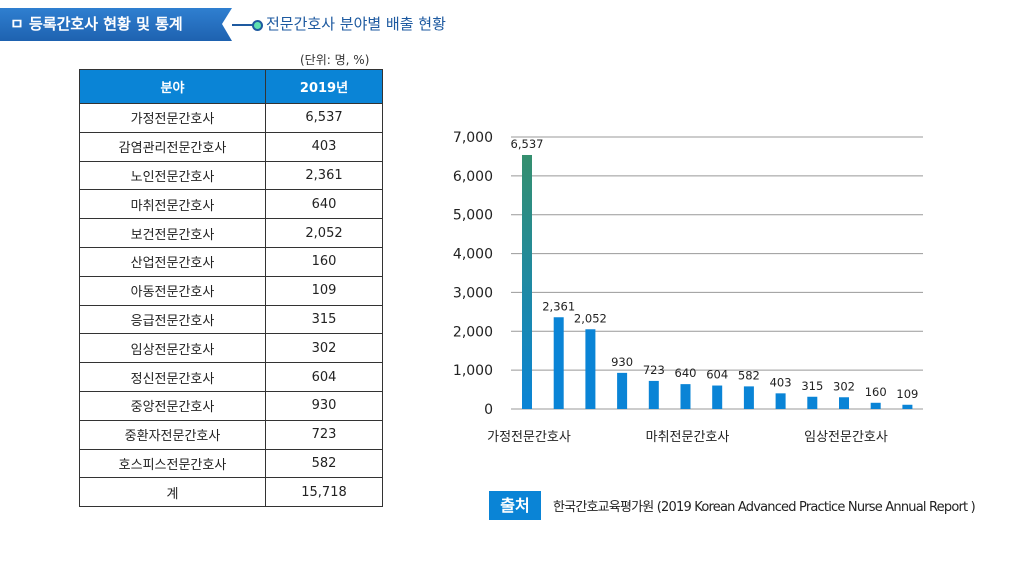 The image size is (1024, 576). Describe the element at coordinates (96, 24) in the screenshot. I see `section-title: ㅁ 등록간호사 현황 및 통계` at that location.